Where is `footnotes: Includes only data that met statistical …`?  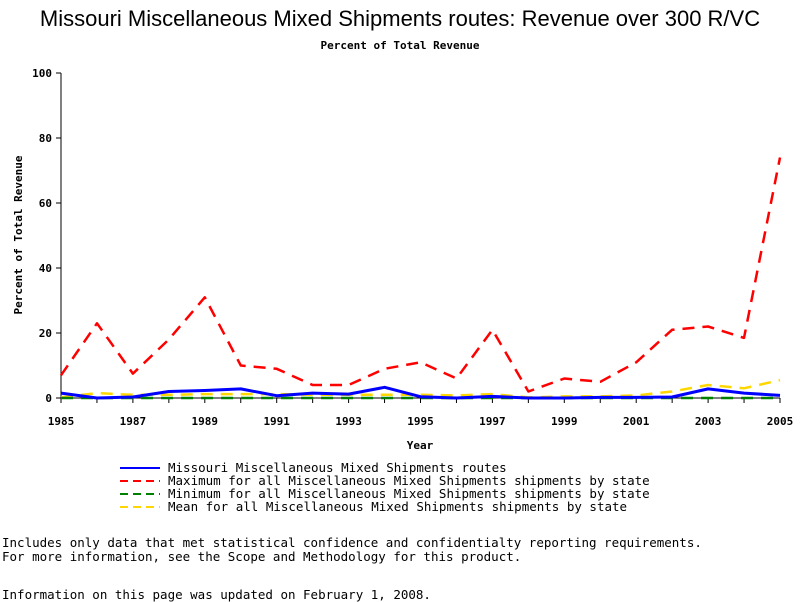
footnotes: Includes only data that met statistical … is located at coordinates (352, 550).